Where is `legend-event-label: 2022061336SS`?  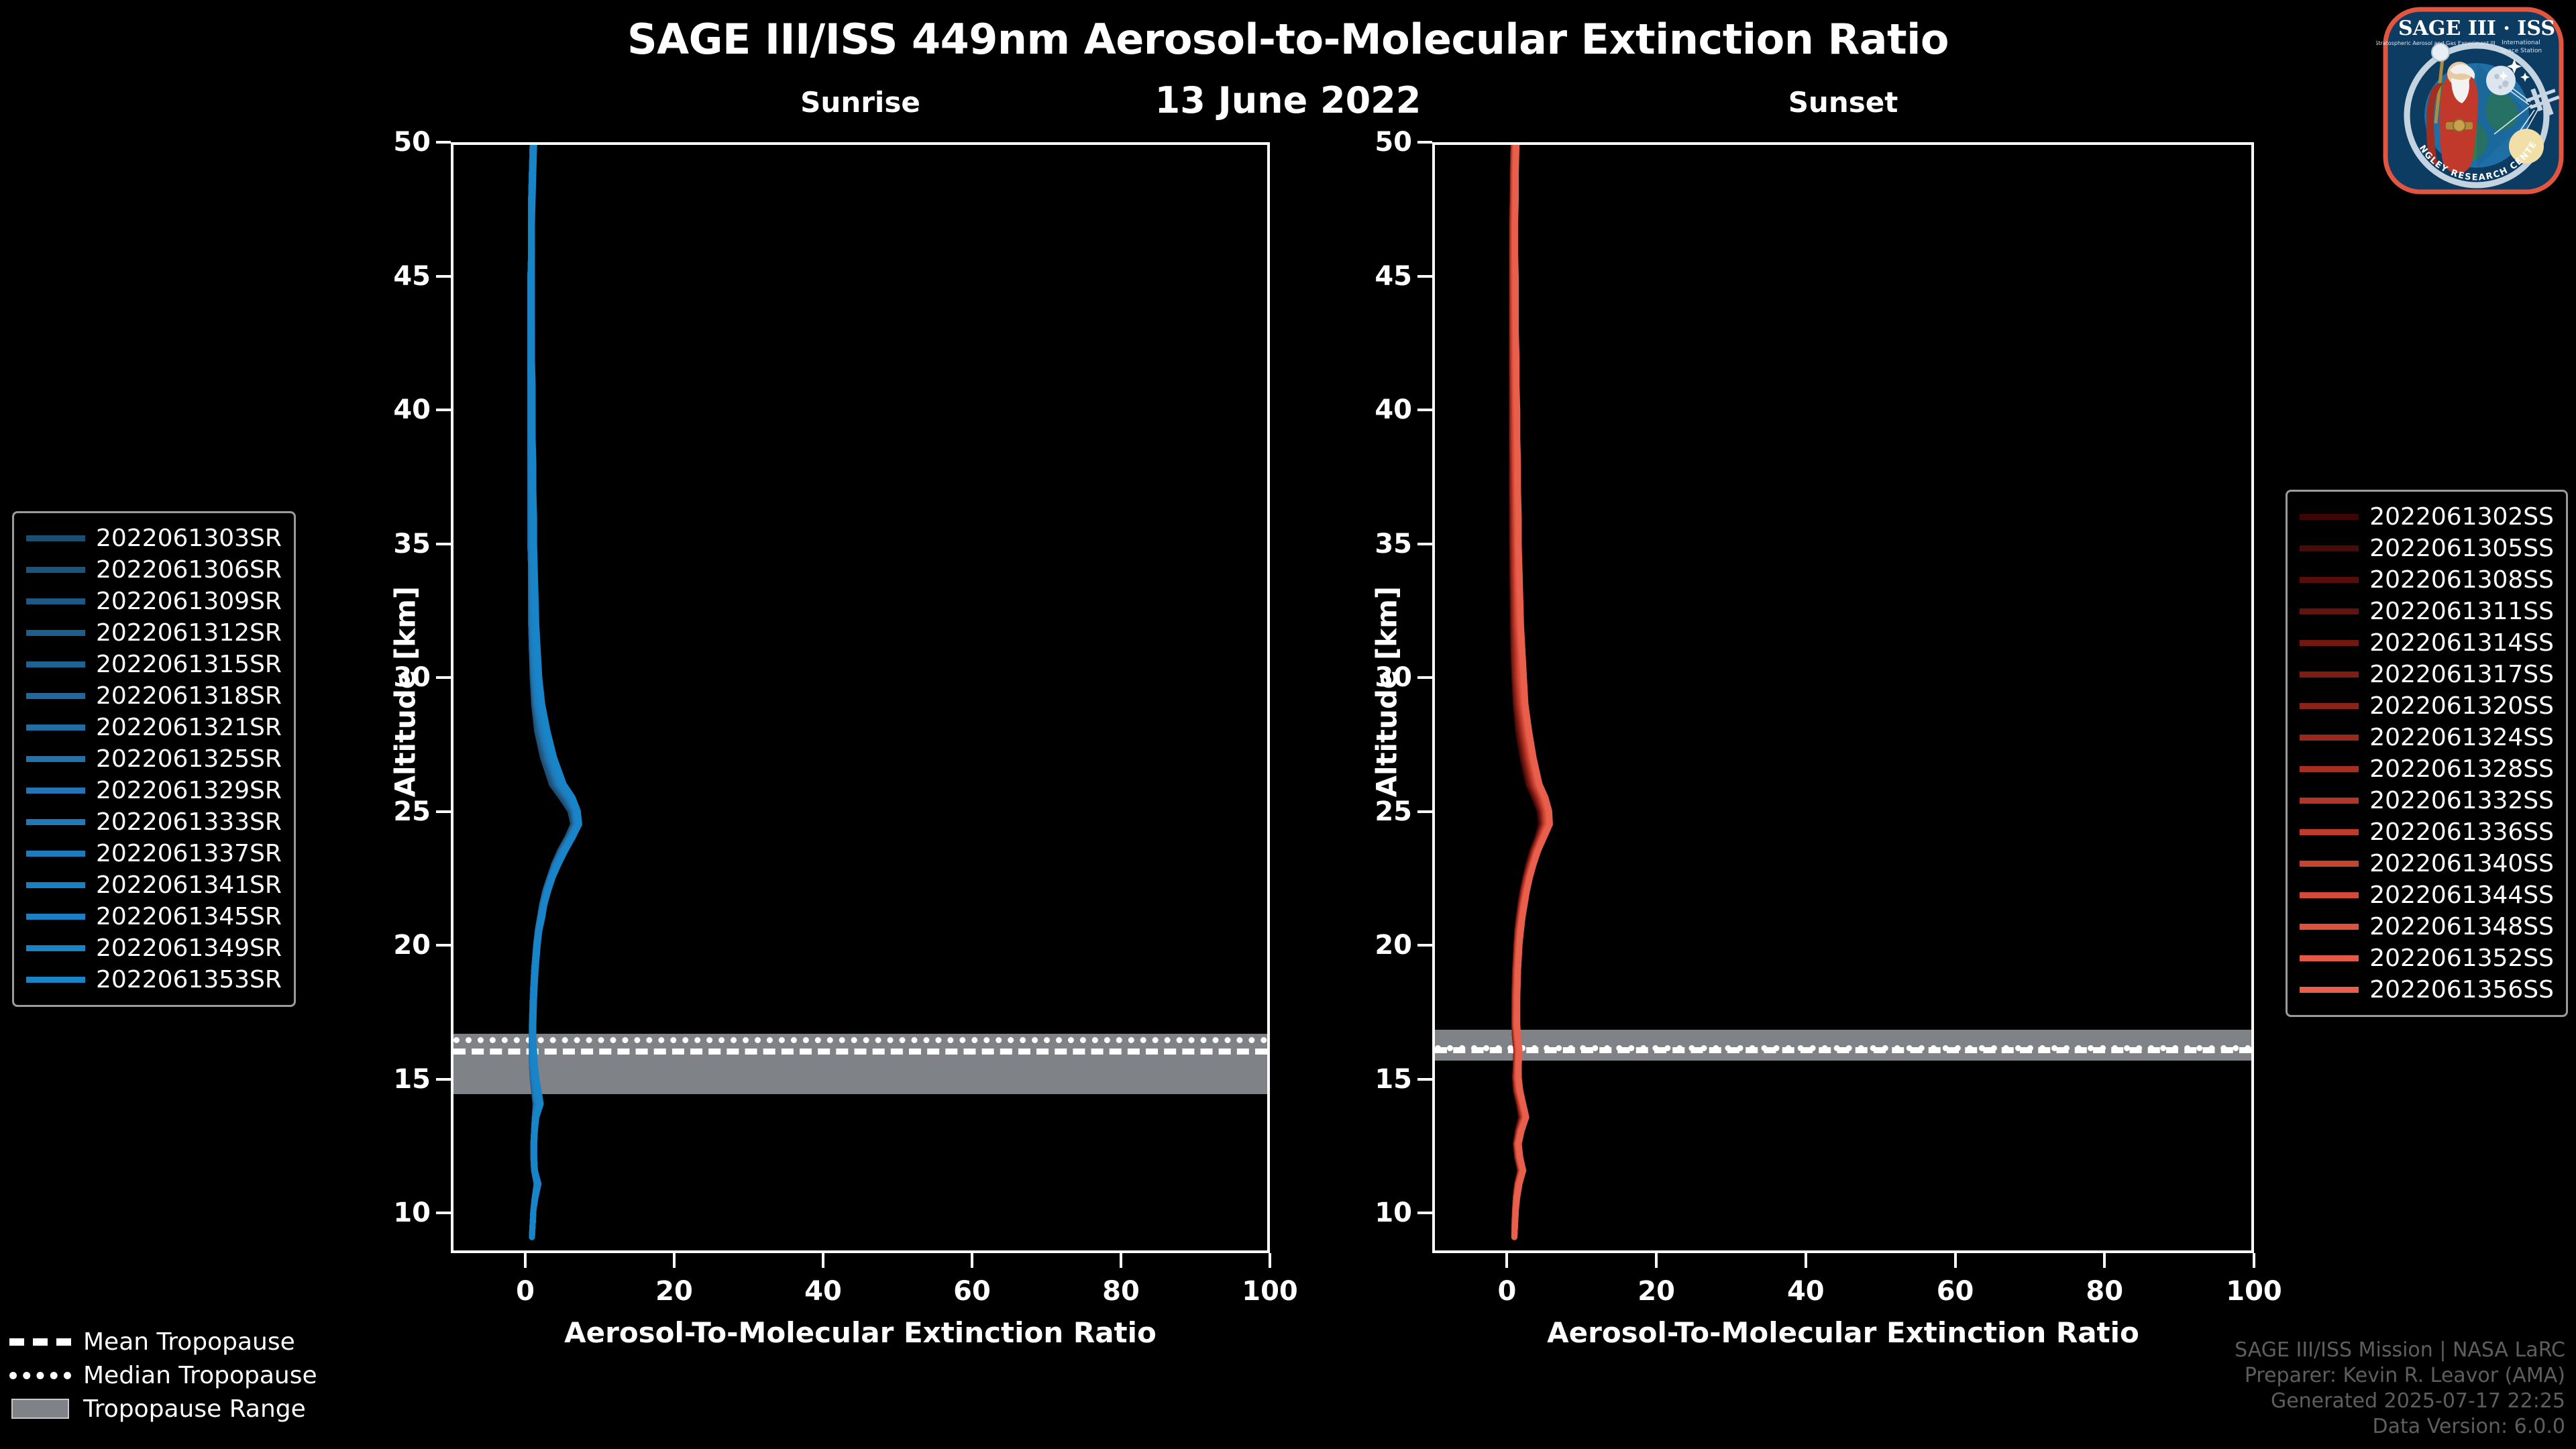 legend-event-label: 2022061336SS is located at coordinates (2461, 832).